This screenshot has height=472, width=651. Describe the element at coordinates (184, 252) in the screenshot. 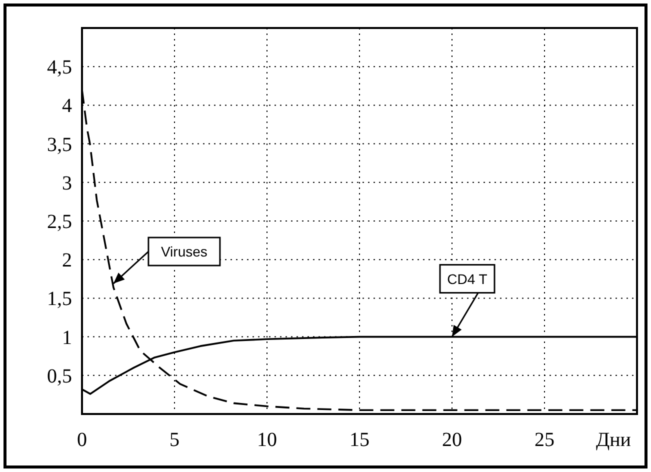

I see `annotation: Viruses` at that location.